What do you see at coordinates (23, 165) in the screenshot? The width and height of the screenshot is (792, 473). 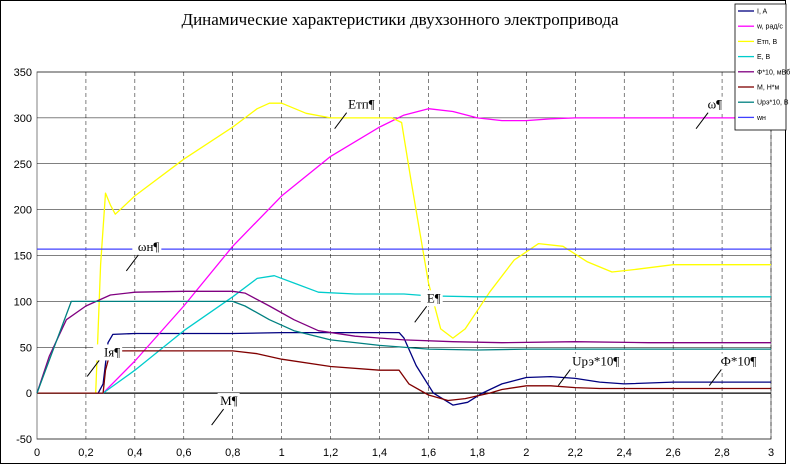 I see `y-tick-label: 250` at bounding box center [23, 165].